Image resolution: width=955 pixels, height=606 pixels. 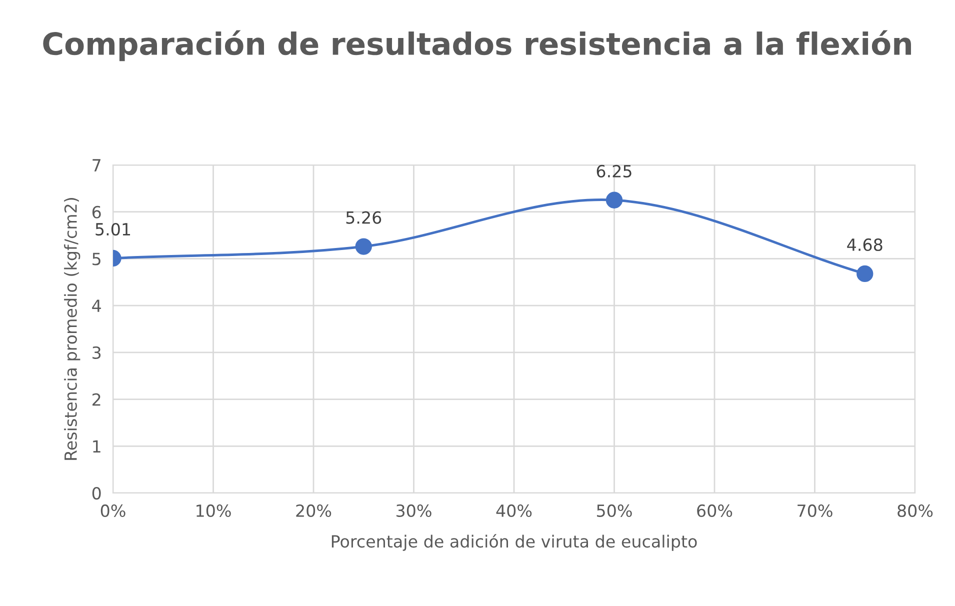 I want to click on y-tick-label: 2, so click(x=96, y=399).